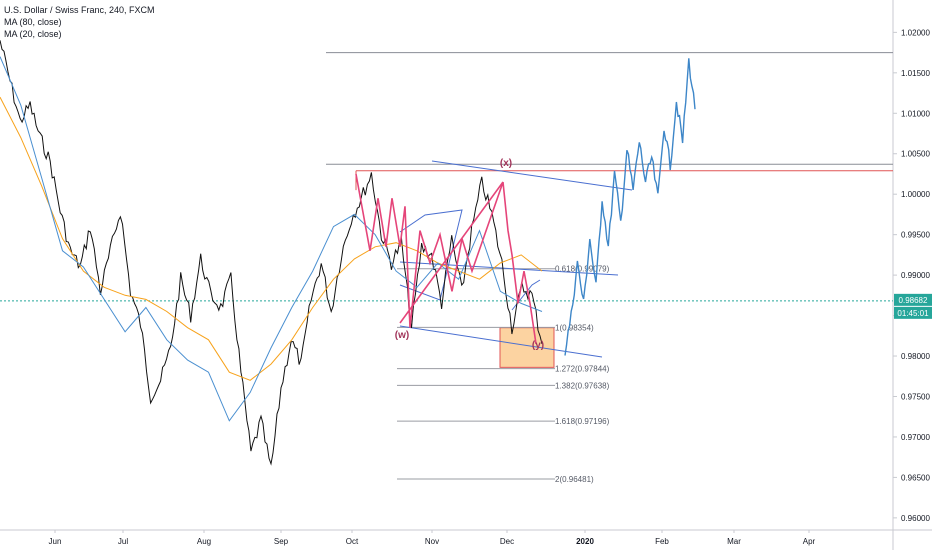 Image resolution: width=932 pixels, height=555 pixels. Describe the element at coordinates (507, 541) in the screenshot. I see `x-tick-label-6: Dec` at that location.